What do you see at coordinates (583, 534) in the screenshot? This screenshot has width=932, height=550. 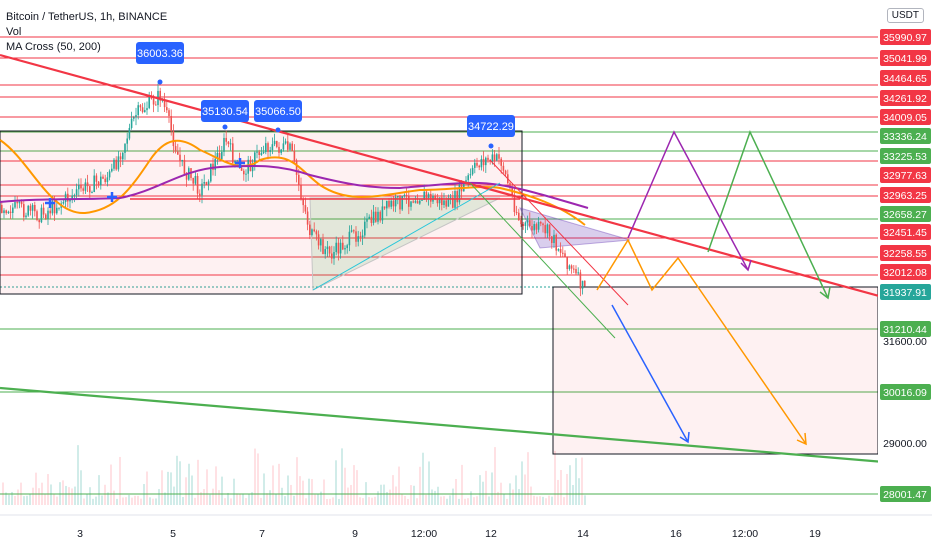 I see `time-tick-6: 14` at bounding box center [583, 534].